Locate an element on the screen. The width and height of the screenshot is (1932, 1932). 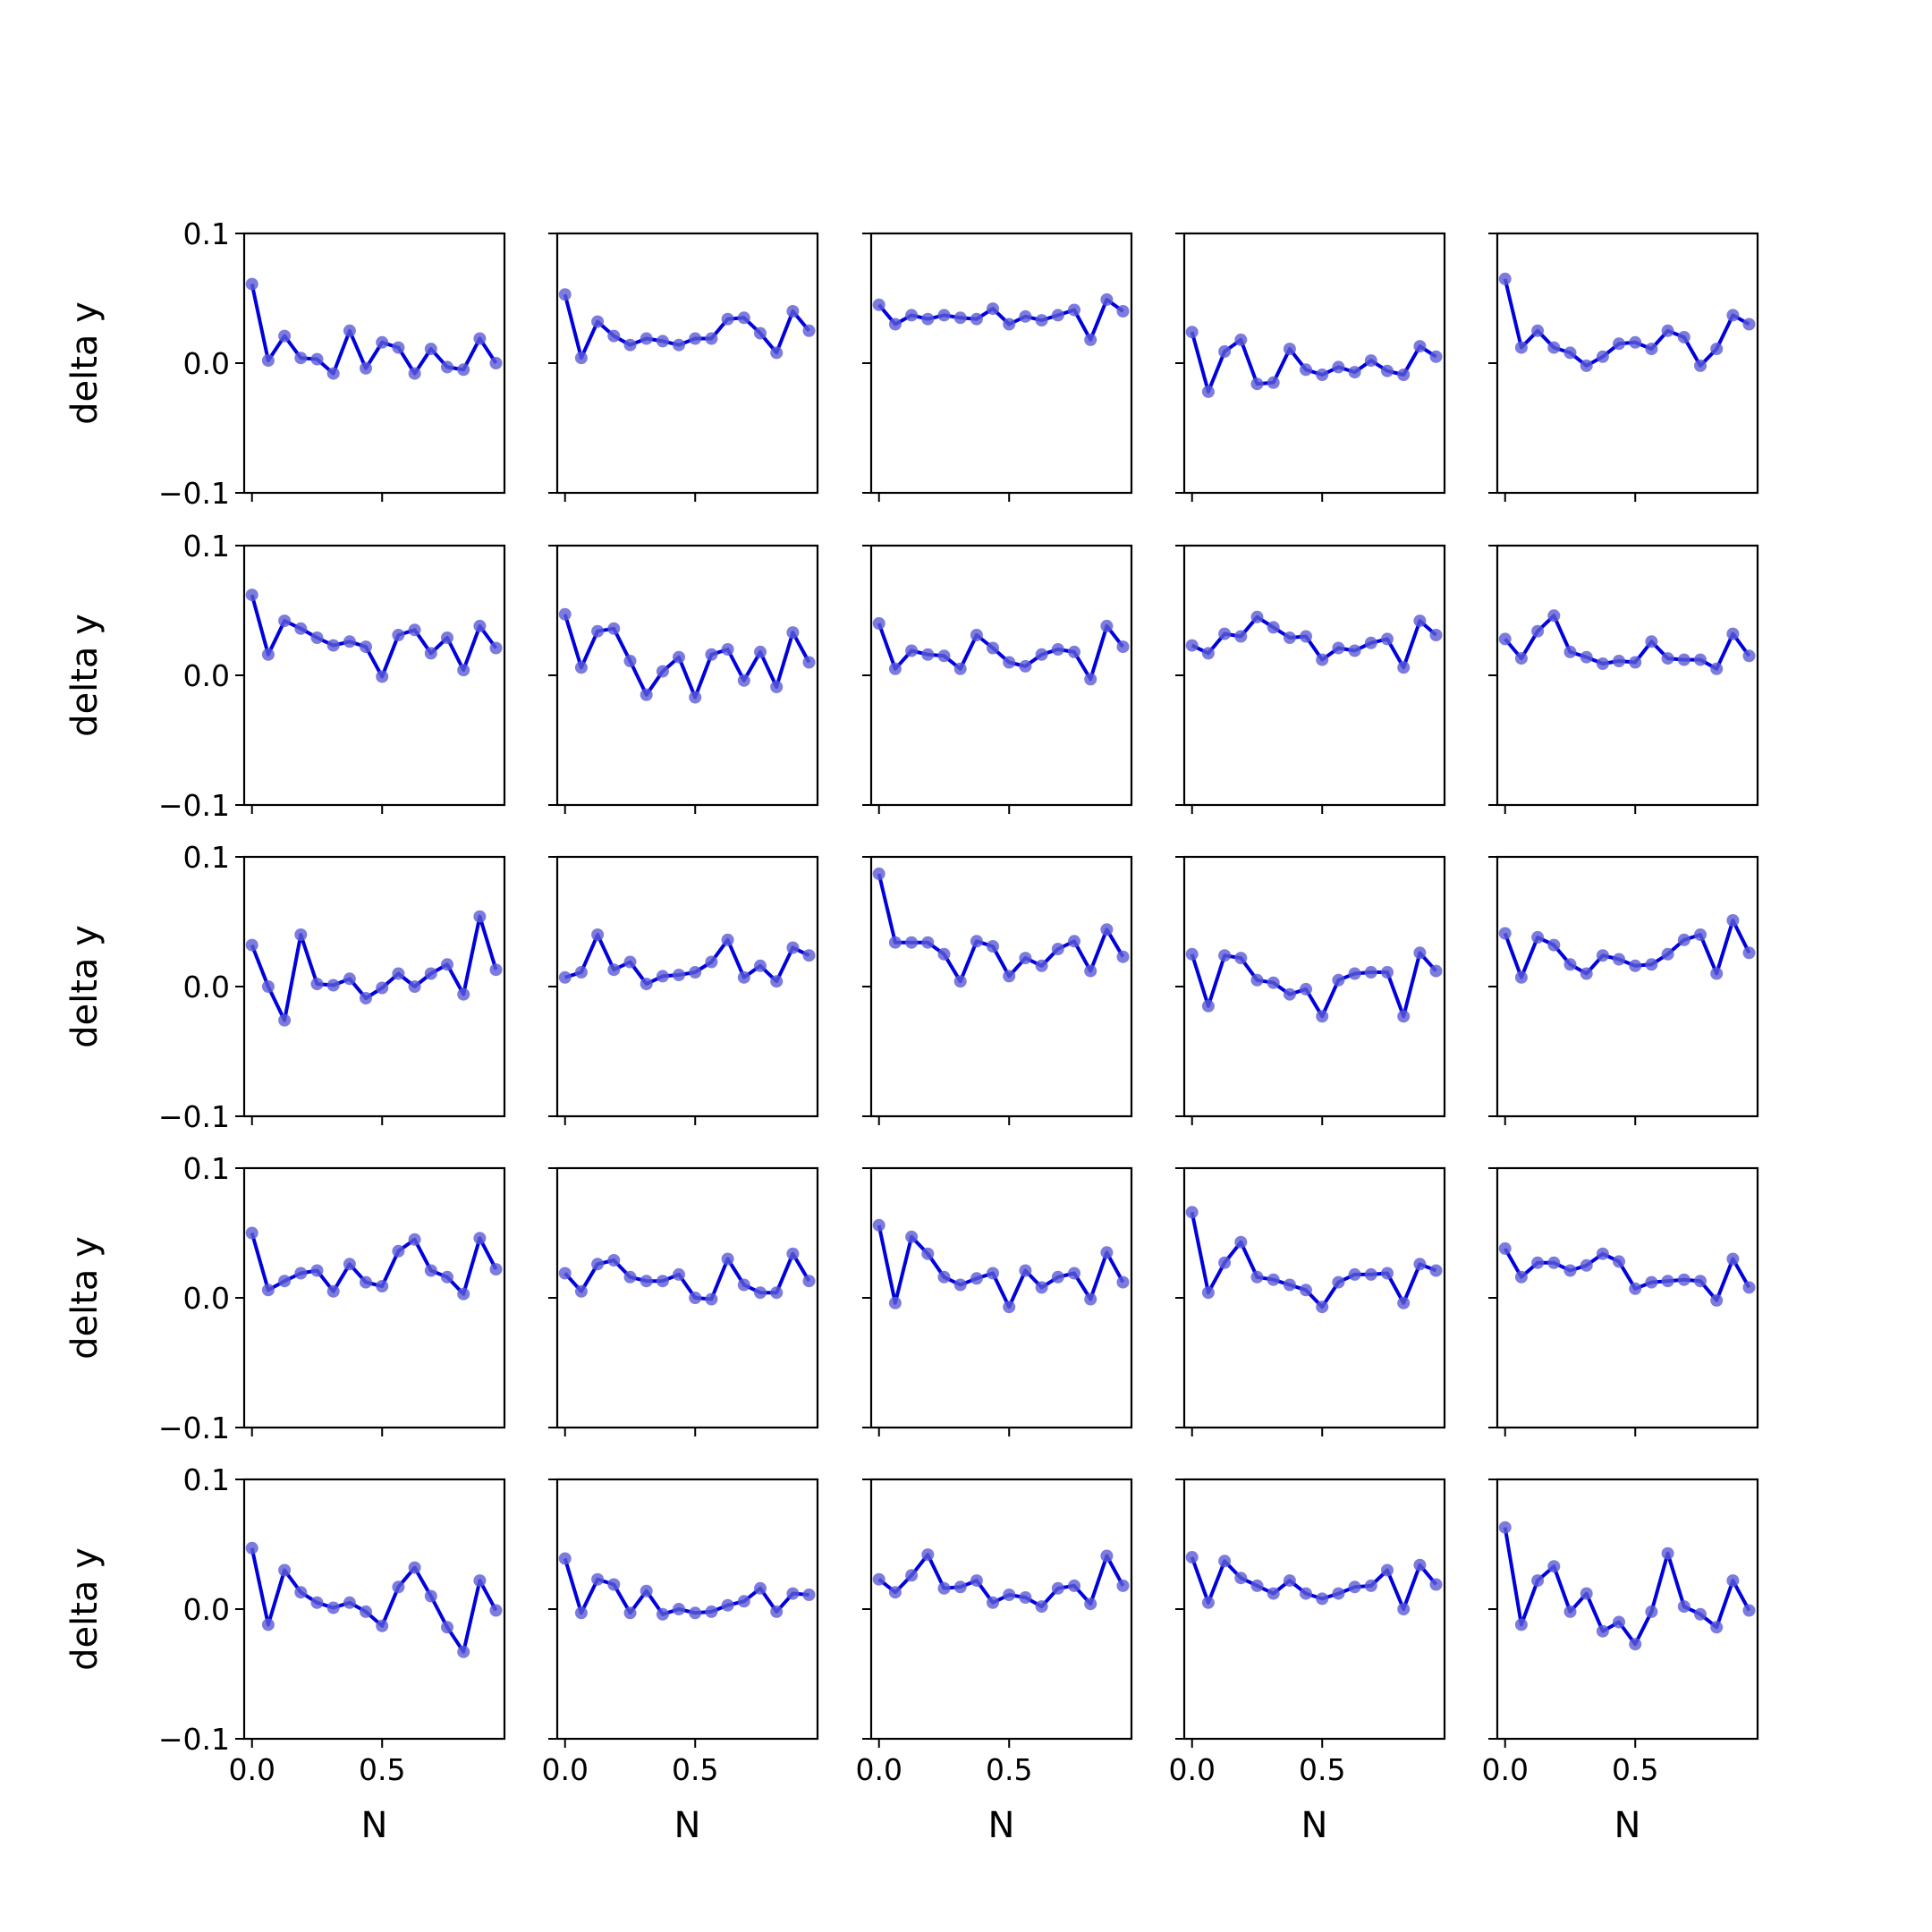
subplot-5-4: 0.0 0.5 N is located at coordinates (1307, 1662).